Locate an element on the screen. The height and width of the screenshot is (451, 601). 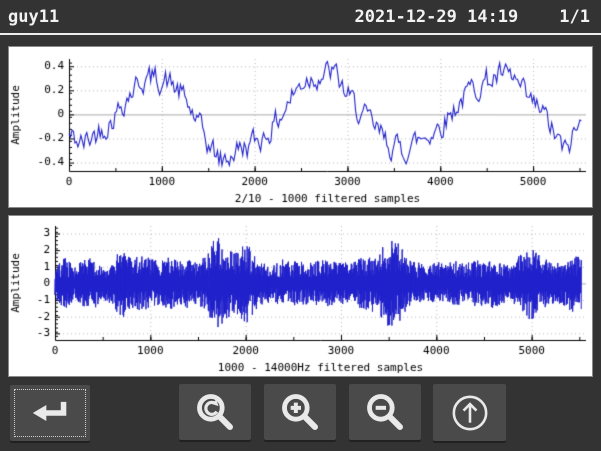
zoom-reset-icon is located at coordinates (215, 412).